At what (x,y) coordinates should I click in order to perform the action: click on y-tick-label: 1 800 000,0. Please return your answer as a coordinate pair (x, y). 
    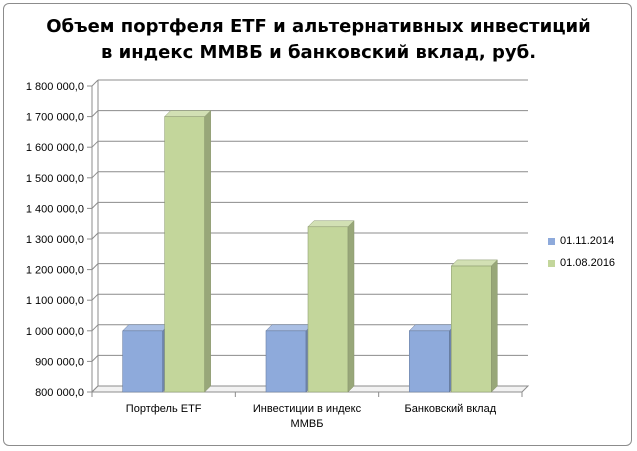
    Looking at the image, I should click on (55, 87).